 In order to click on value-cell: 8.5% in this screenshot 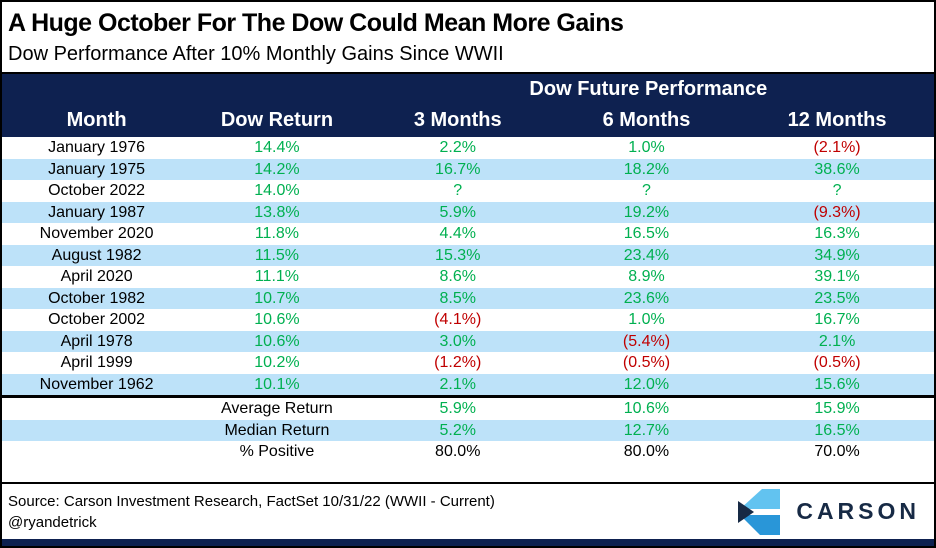, I will do `click(457, 298)`.